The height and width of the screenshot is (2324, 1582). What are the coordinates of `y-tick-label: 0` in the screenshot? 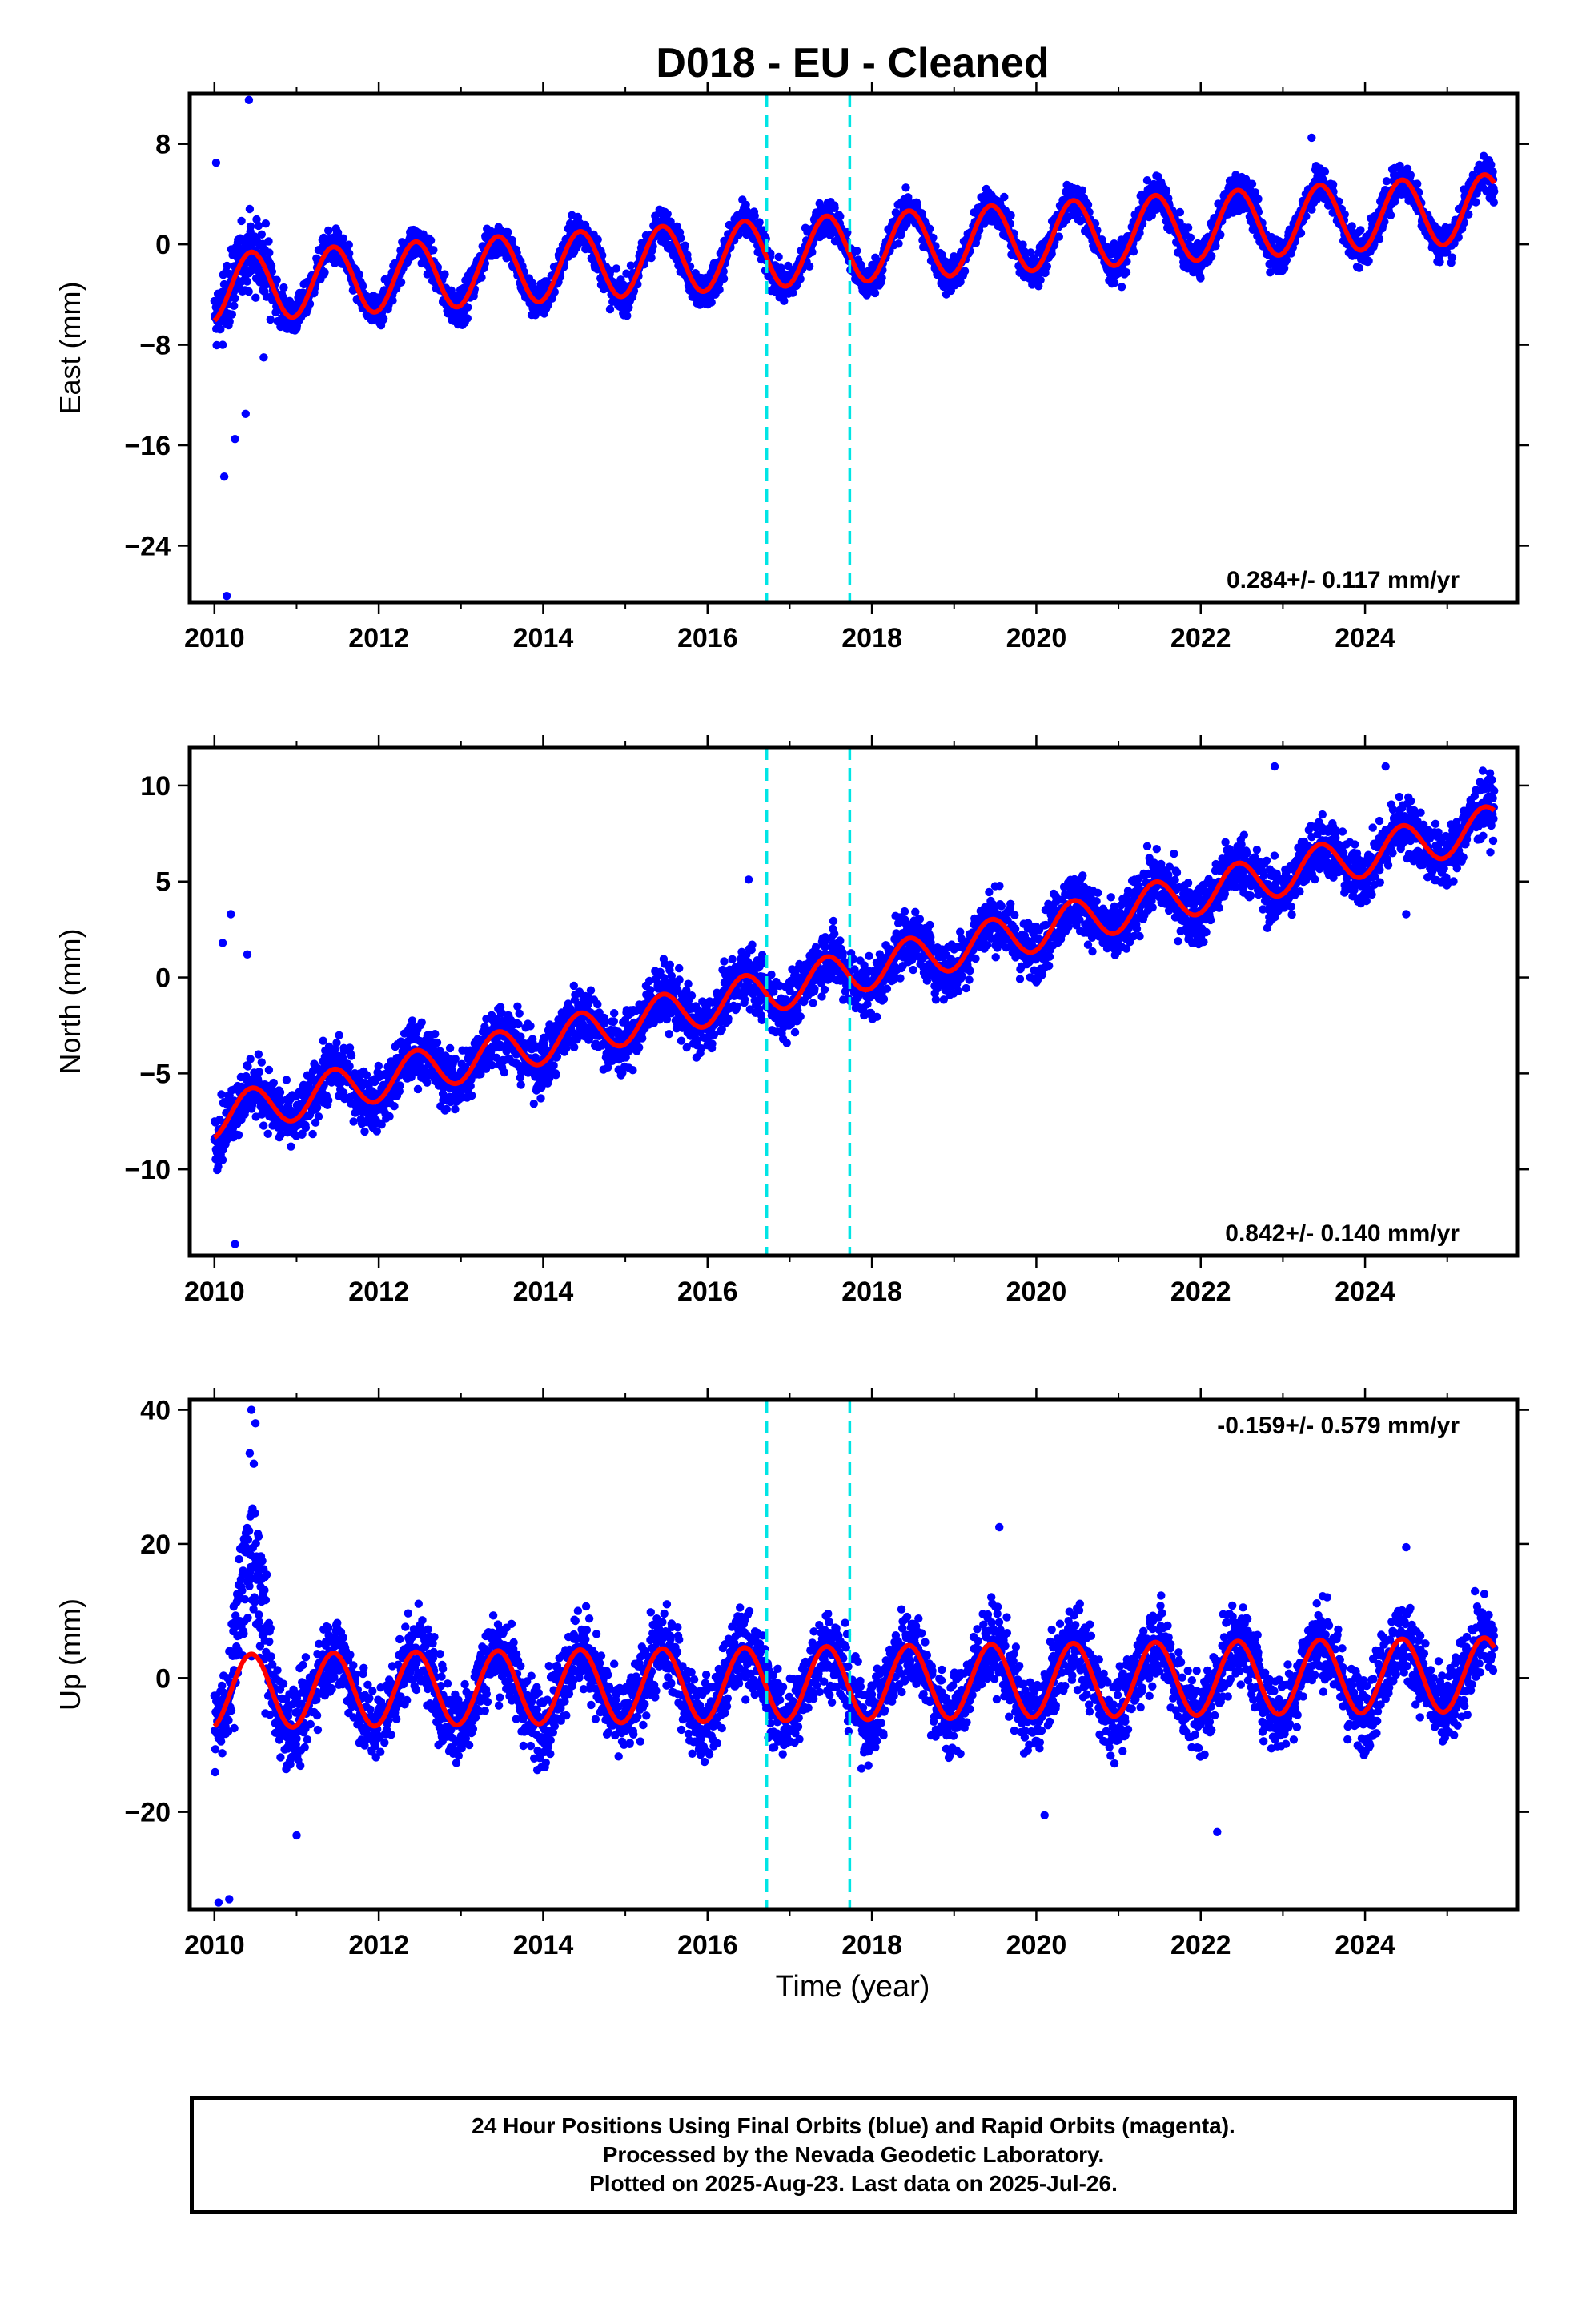 It's located at (163, 245).